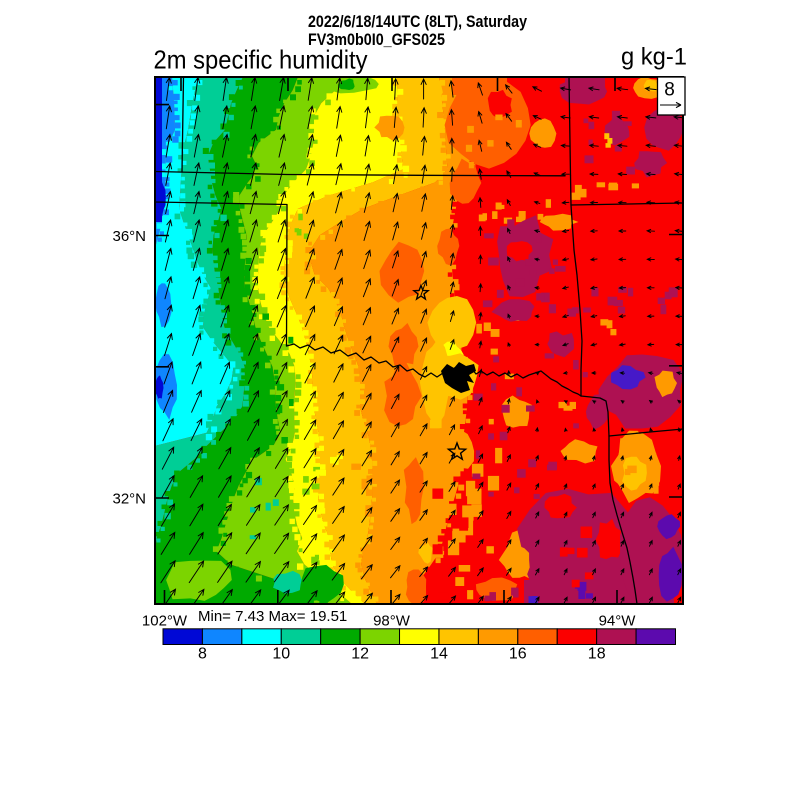 The image size is (800, 800). What do you see at coordinates (417, 21) in the screenshot?
I see `svg-text:2022/6/18/14UTC (8LT), Saturda: 2022/6/18/14UTC (8LT), Saturday` at bounding box center [417, 21].